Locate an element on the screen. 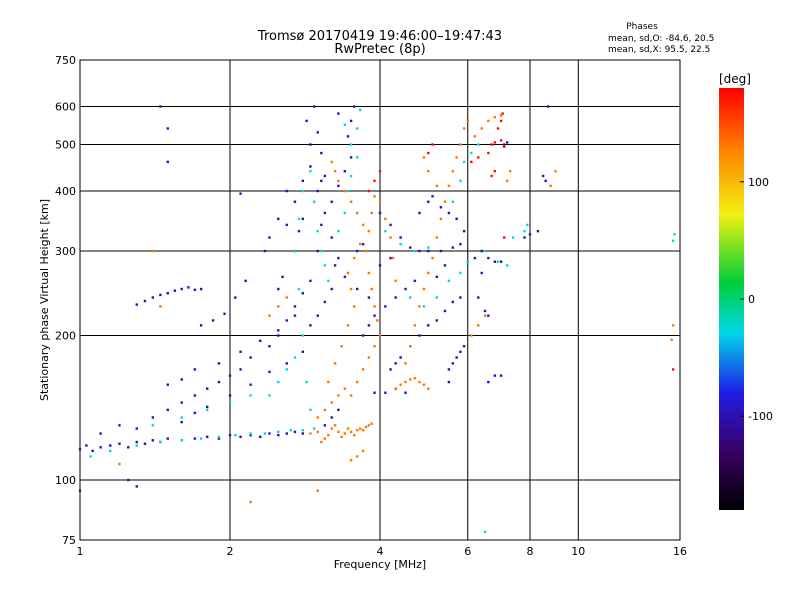  x-tick-label: 4 is located at coordinates (380, 551).